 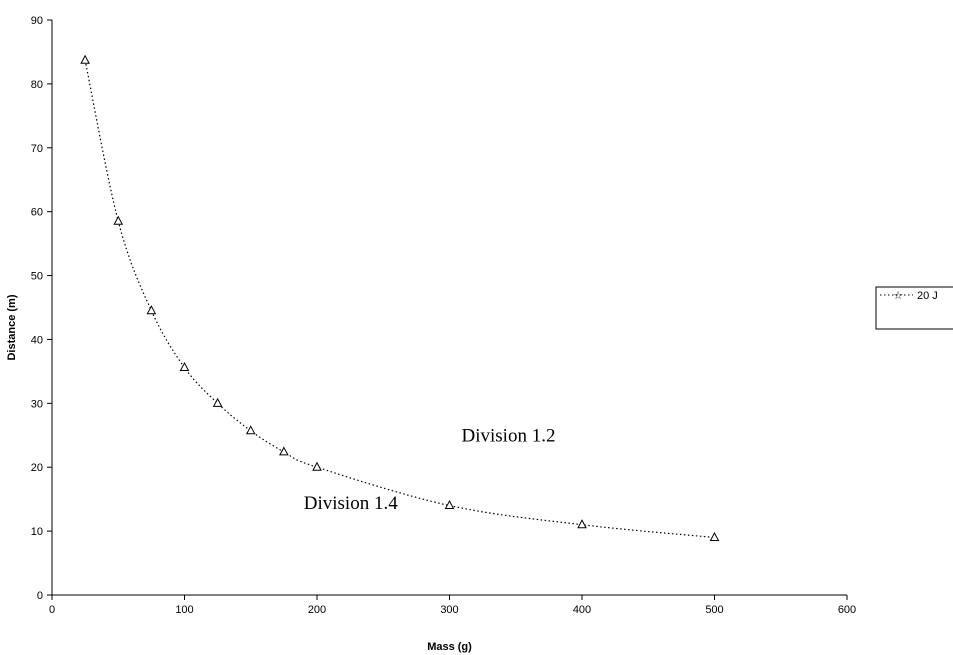 I want to click on legend: ☆ 20 J, so click(x=914, y=308).